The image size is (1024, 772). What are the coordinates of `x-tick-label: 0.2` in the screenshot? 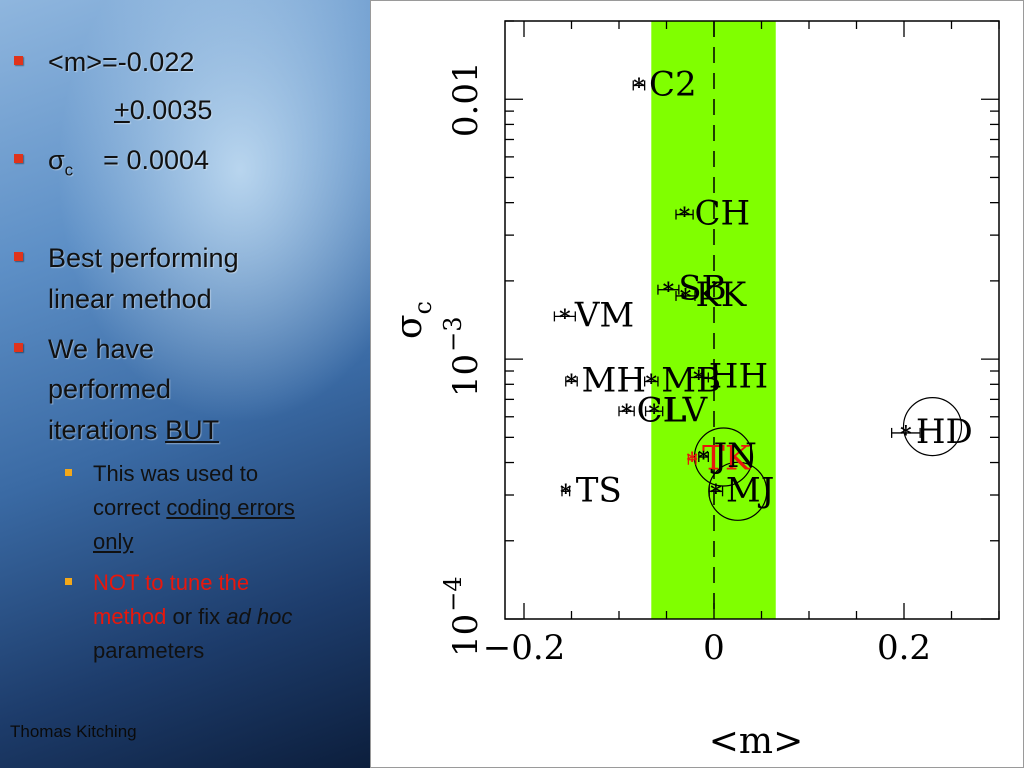 It's located at (904, 648).